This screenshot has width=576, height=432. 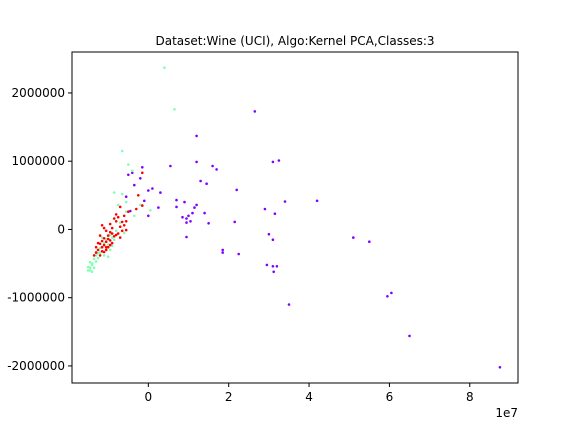 I want to click on y-tick-label: 0, so click(x=61, y=229).